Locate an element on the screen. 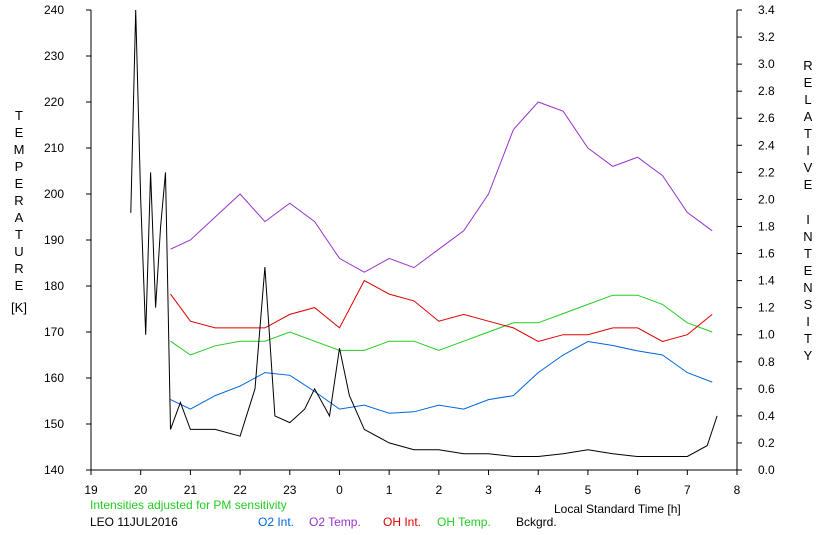  legend-oh-temp: OH Temp. is located at coordinates (464, 522).